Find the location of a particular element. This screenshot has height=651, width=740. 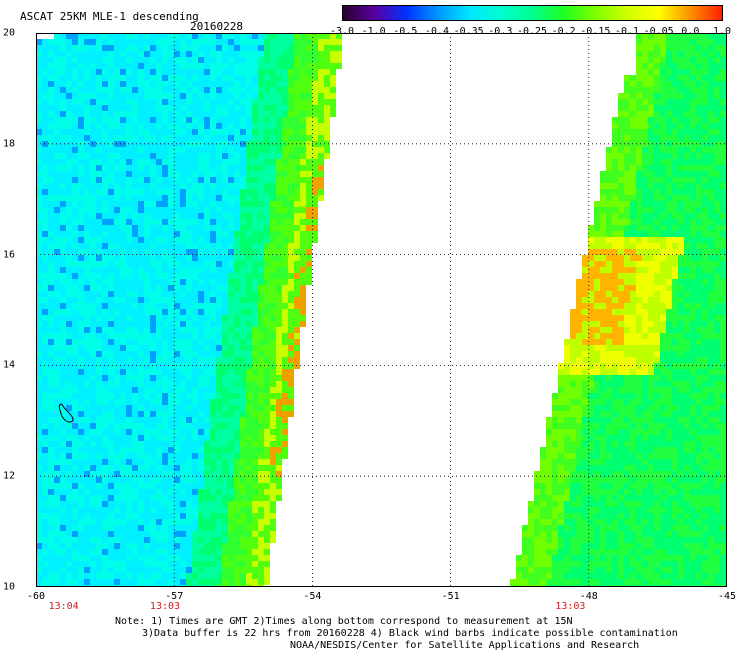

latitude-label: 18 is located at coordinates (9, 143).